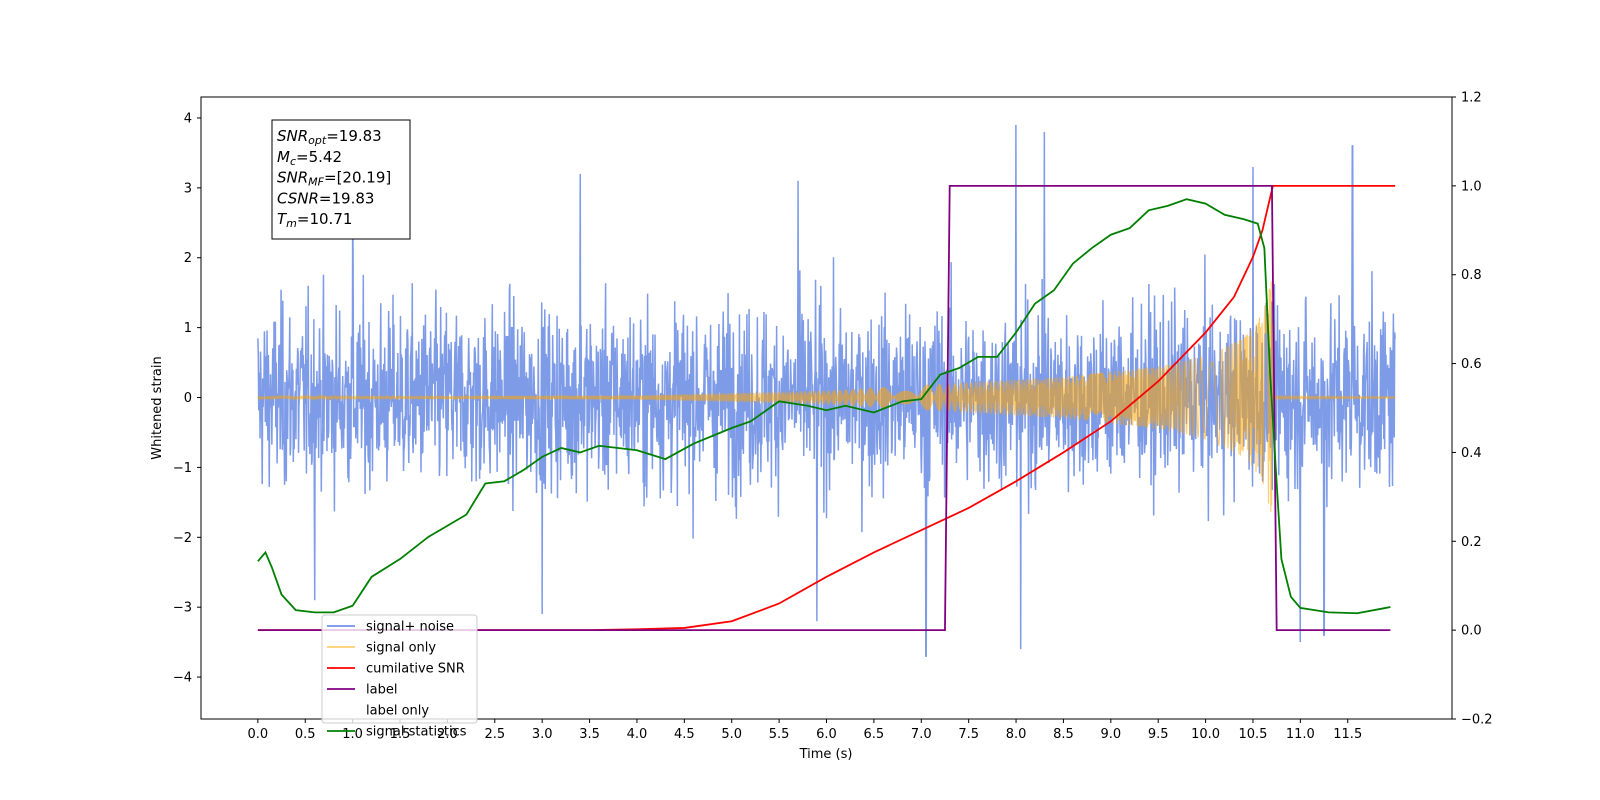 The image size is (1600, 800). What do you see at coordinates (589, 734) in the screenshot?
I see `x-tick-label: 3.5` at bounding box center [589, 734].